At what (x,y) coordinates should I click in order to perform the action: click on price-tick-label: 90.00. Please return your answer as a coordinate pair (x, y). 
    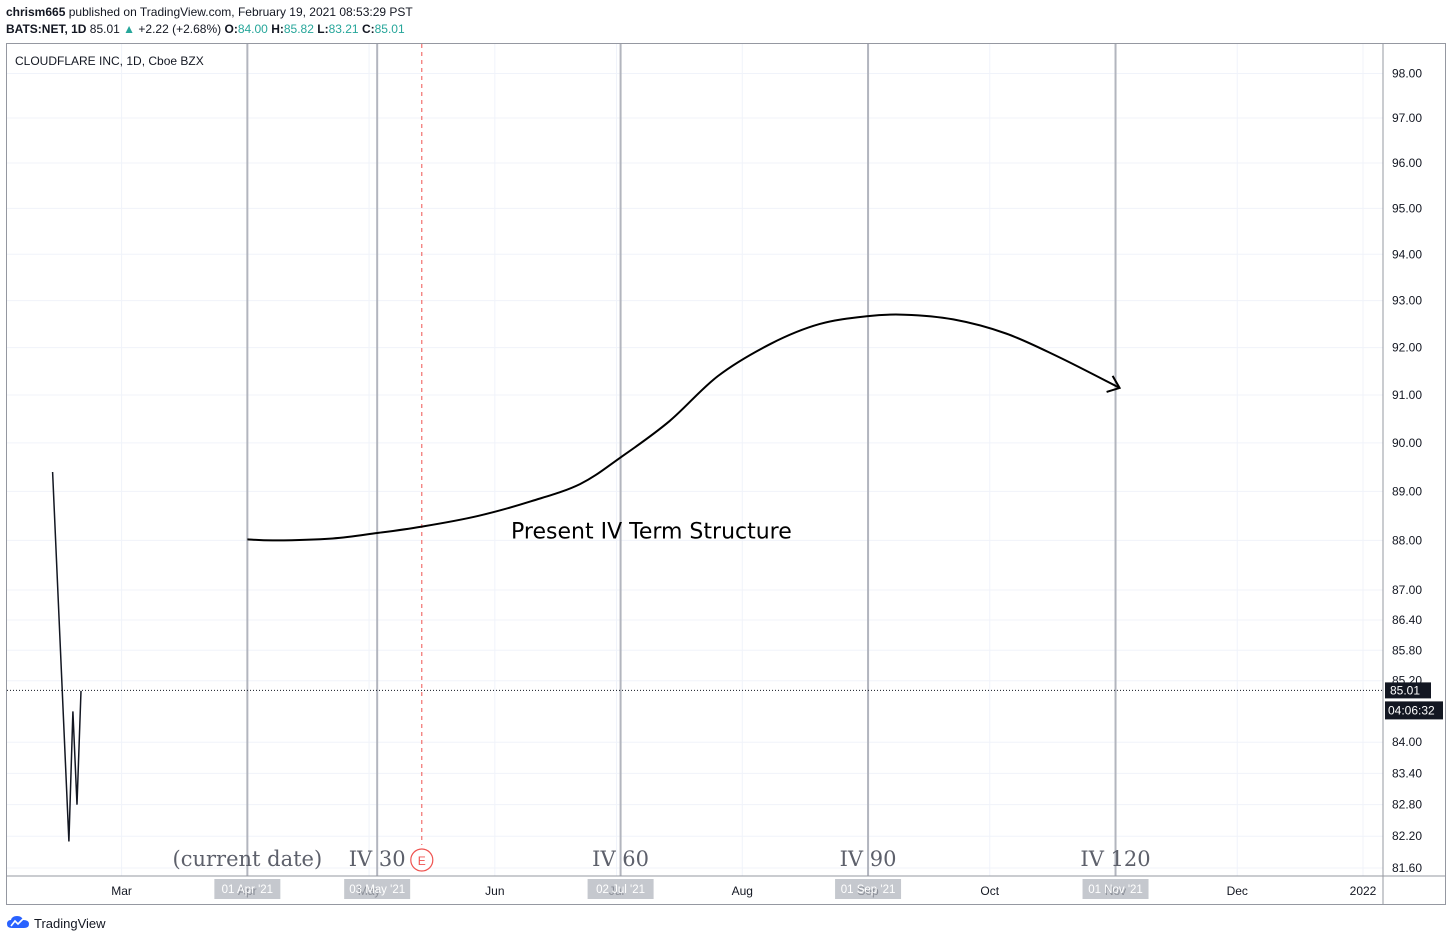
    Looking at the image, I should click on (1407, 443).